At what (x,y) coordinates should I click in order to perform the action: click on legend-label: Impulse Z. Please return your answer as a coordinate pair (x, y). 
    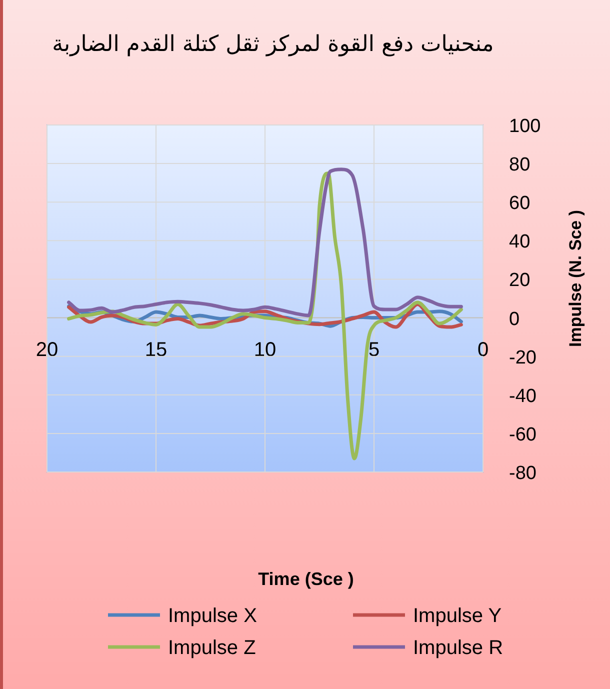
    Looking at the image, I should click on (212, 648).